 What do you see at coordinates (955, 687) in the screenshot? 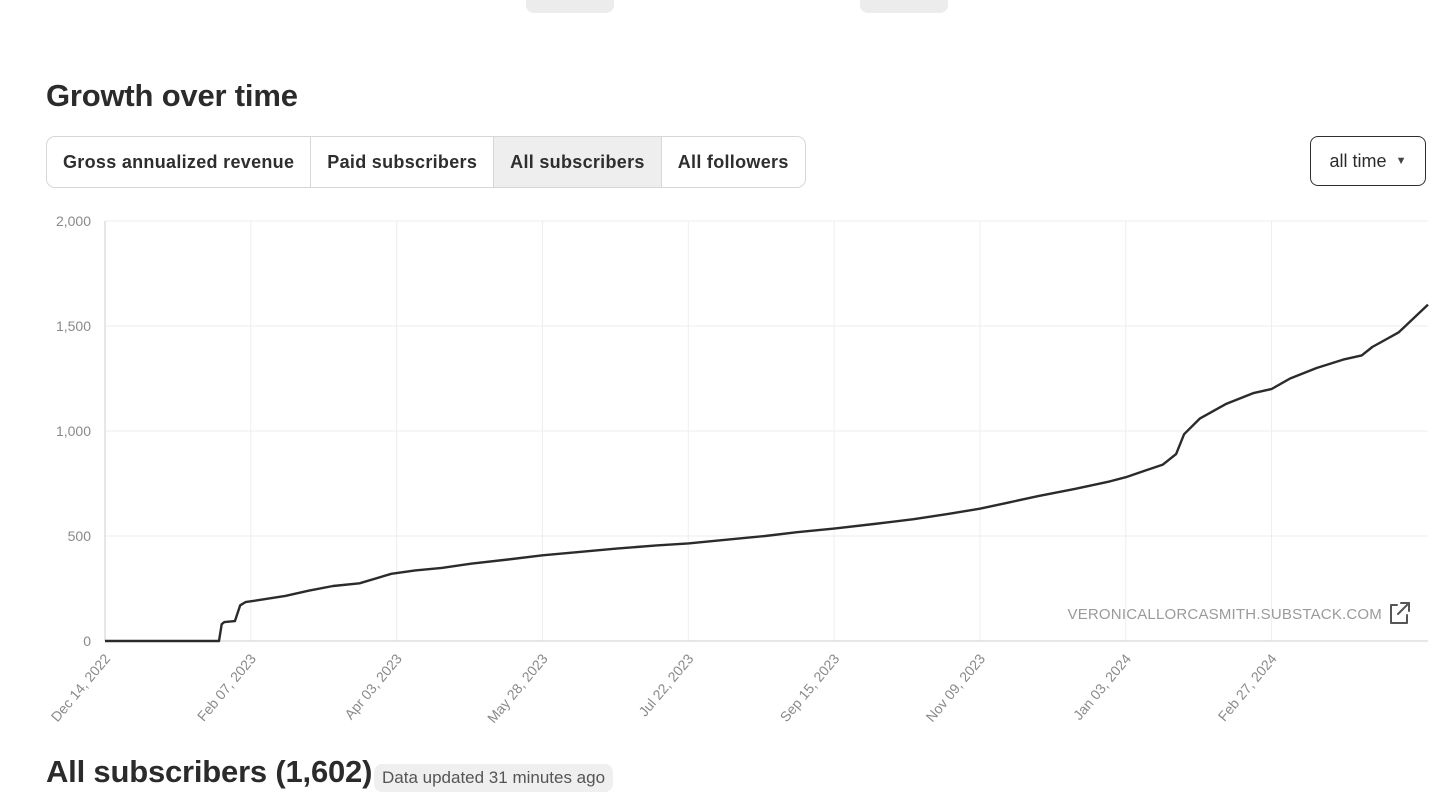
I see `x-tick-label: Nov 09, 2023` at bounding box center [955, 687].